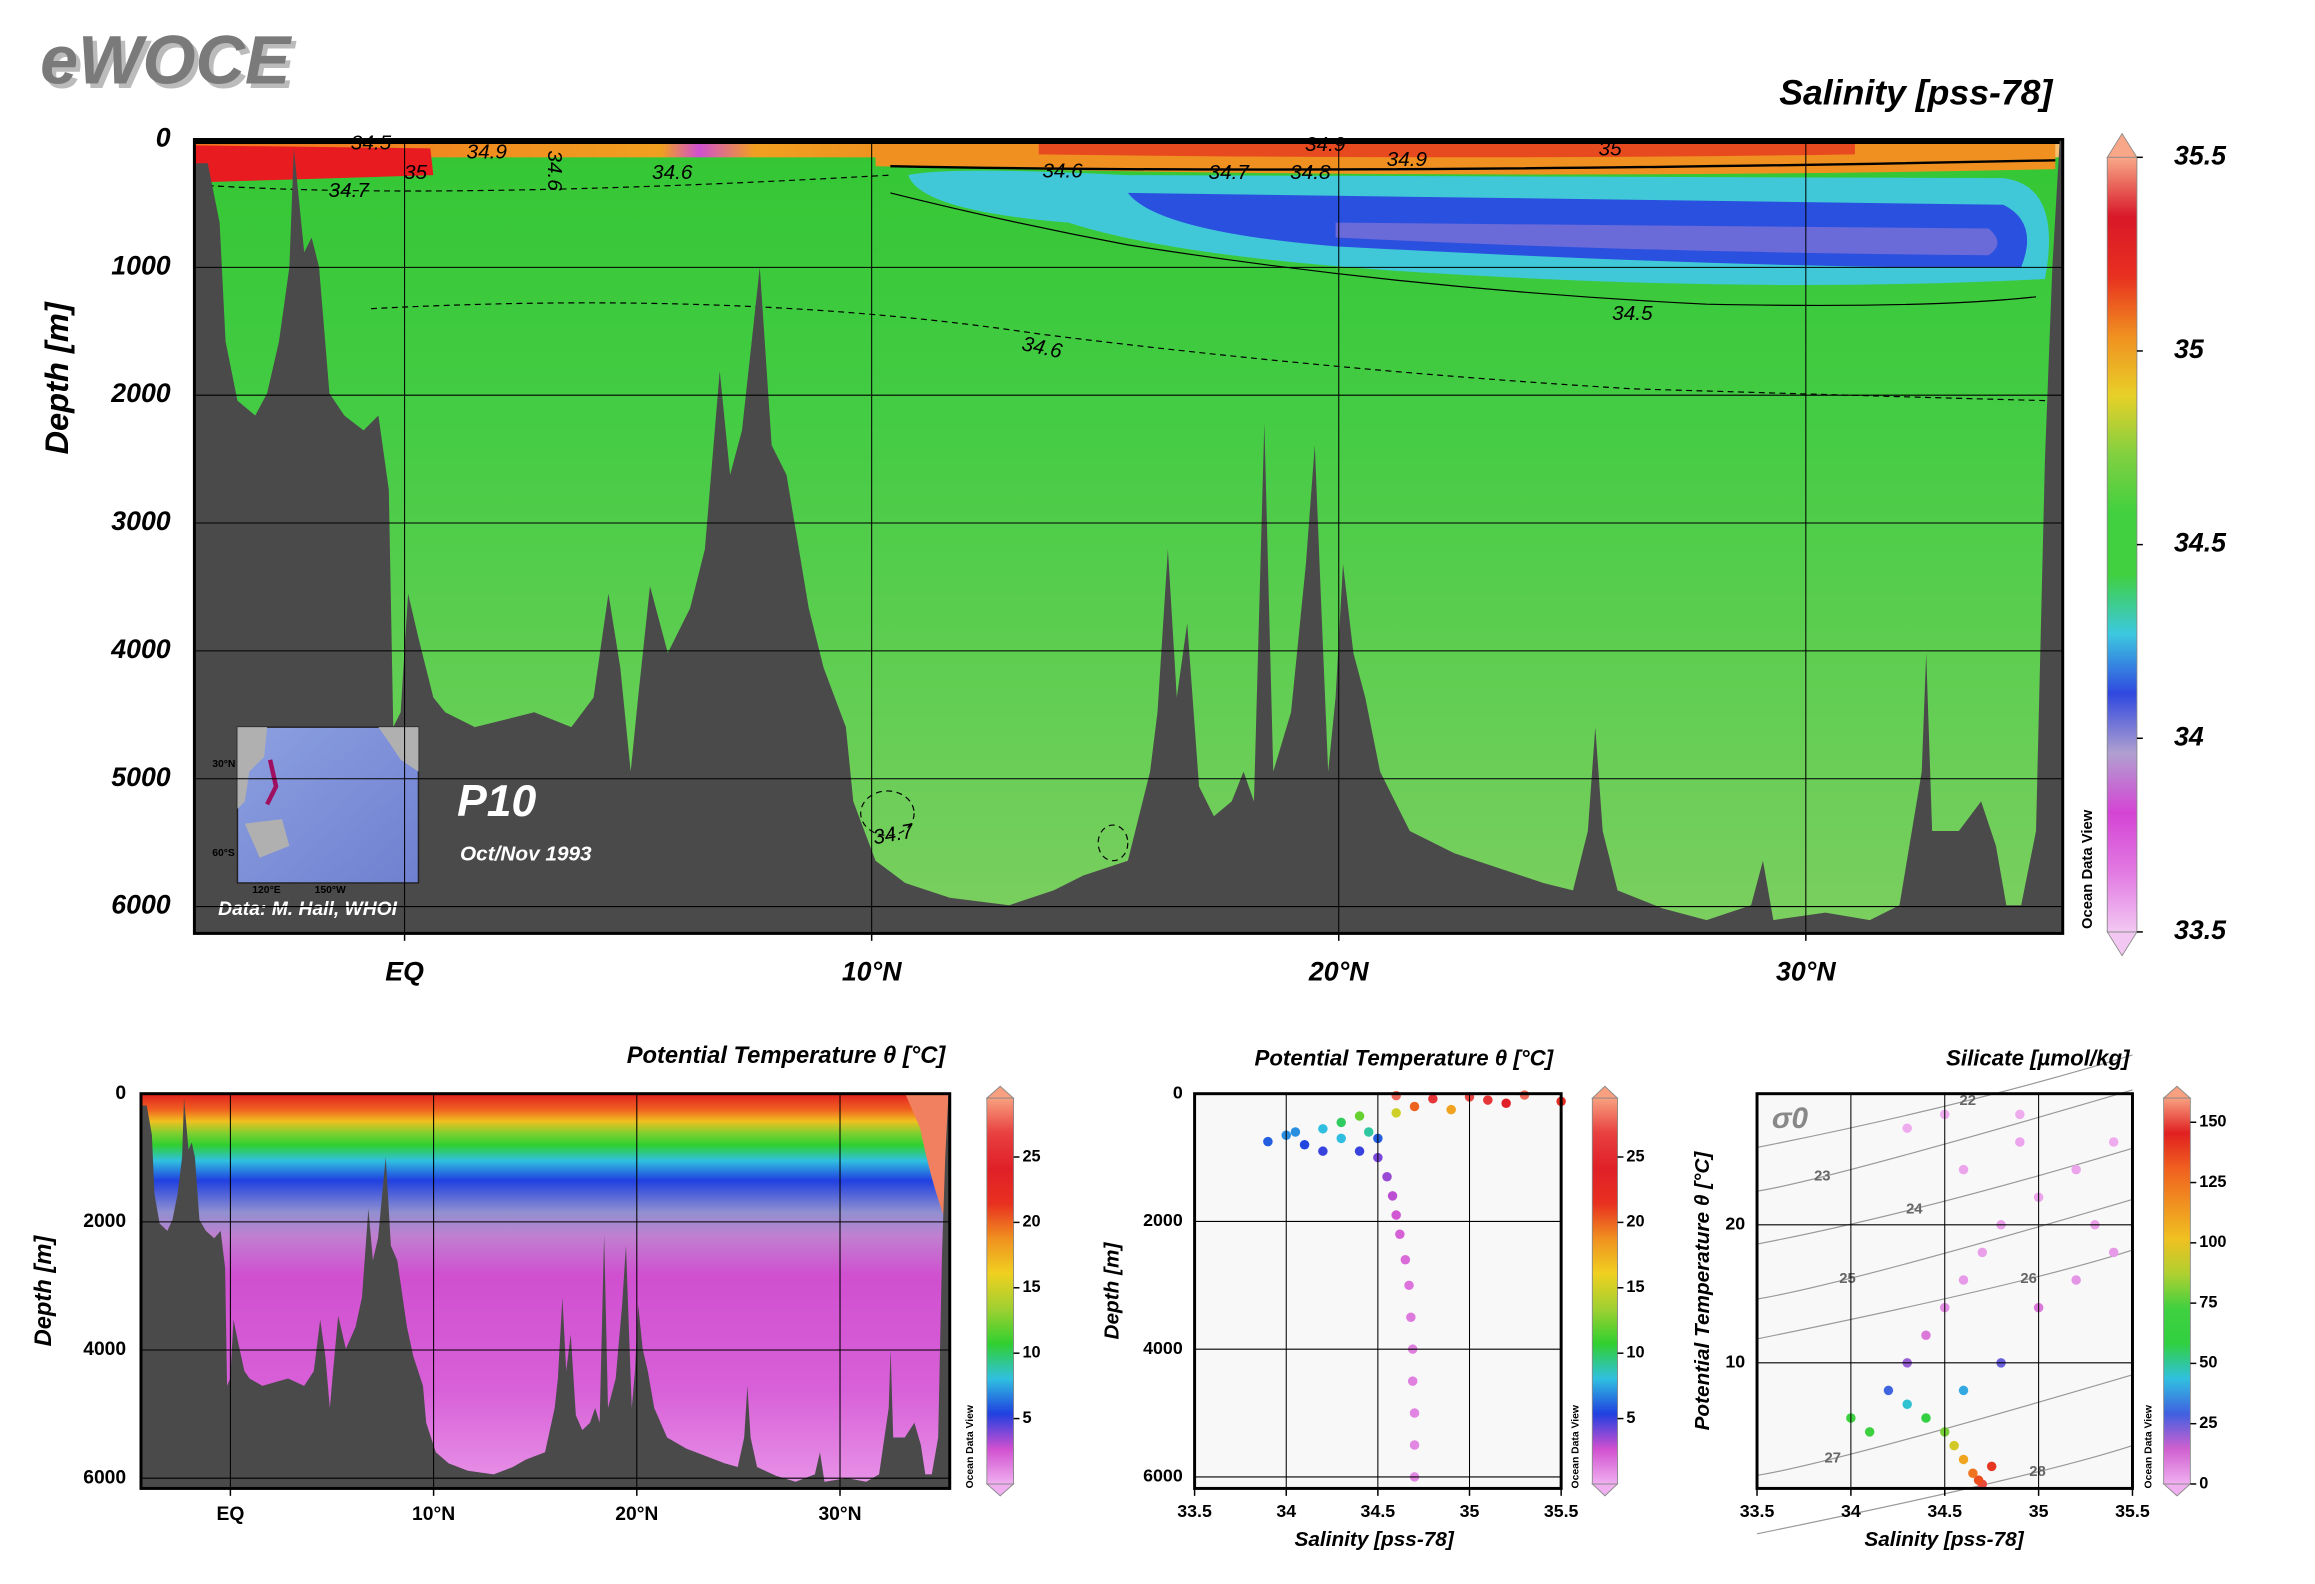 This screenshot has height=1584, width=2315. What do you see at coordinates (787, 1056) in the screenshot?
I see `chart-title: Potential Temperature θ [°C]` at bounding box center [787, 1056].